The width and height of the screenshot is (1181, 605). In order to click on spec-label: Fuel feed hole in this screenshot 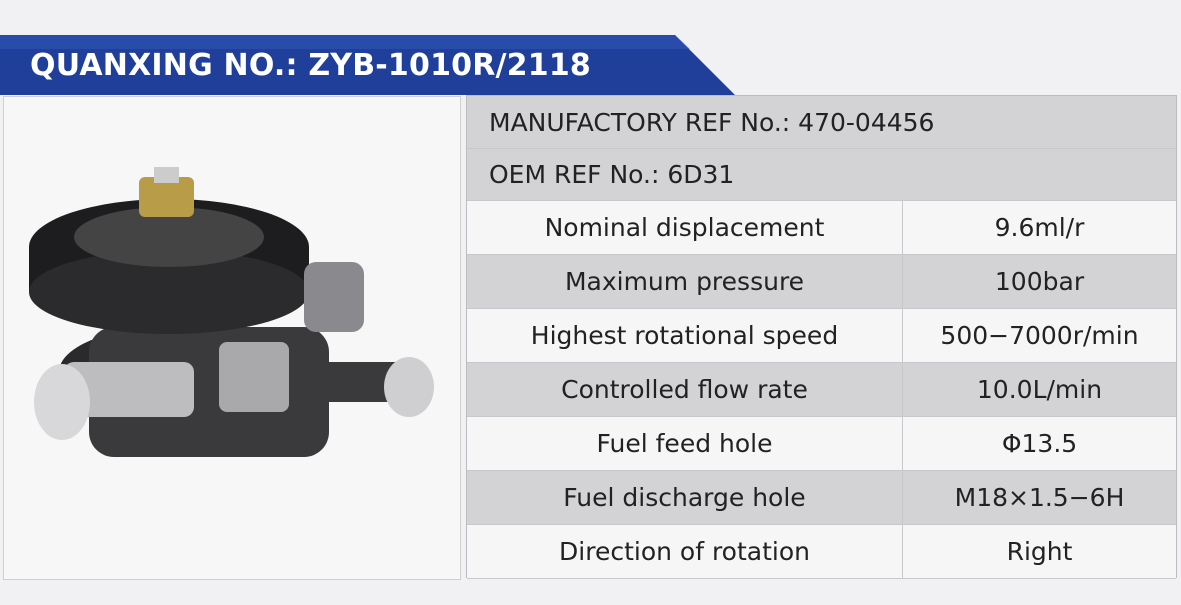, I will do `click(685, 443)`.